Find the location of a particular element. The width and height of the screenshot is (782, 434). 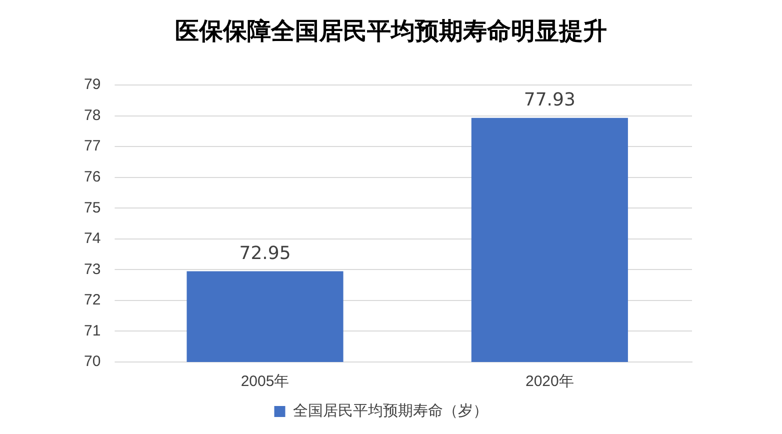

data-label: 72.95 is located at coordinates (265, 253).